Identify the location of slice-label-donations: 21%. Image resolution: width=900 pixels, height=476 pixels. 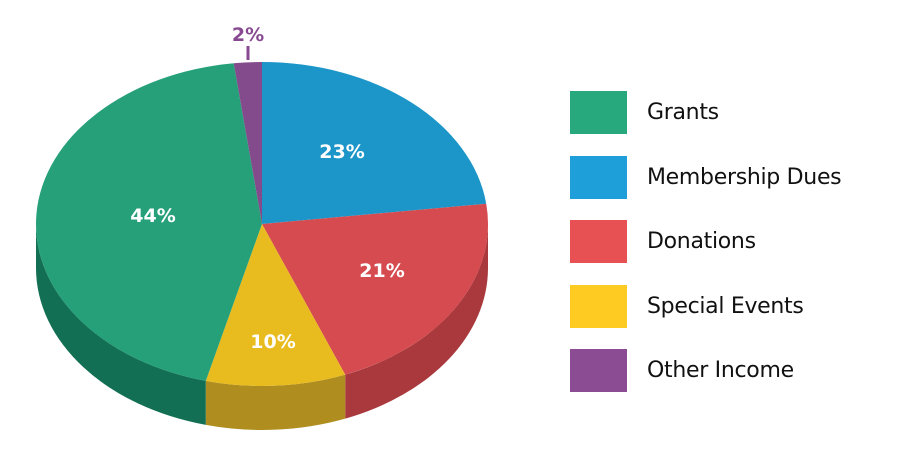
(381, 271).